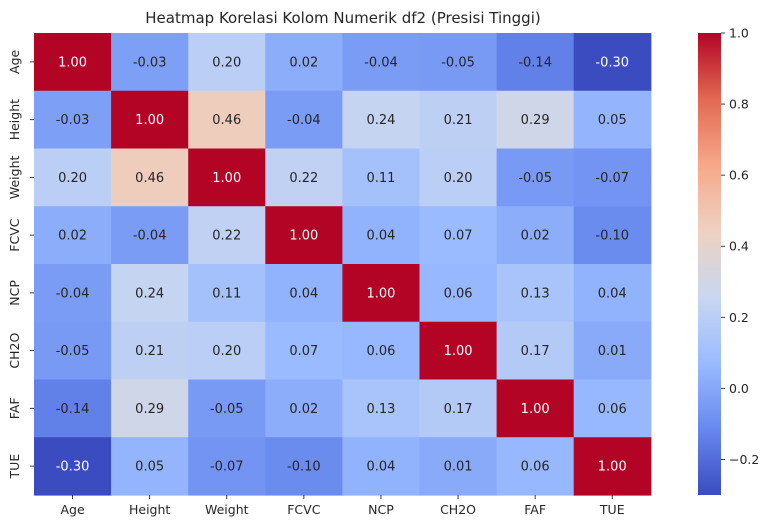 The image size is (768, 528). I want to click on y-tick-label: TUE, so click(14, 467).